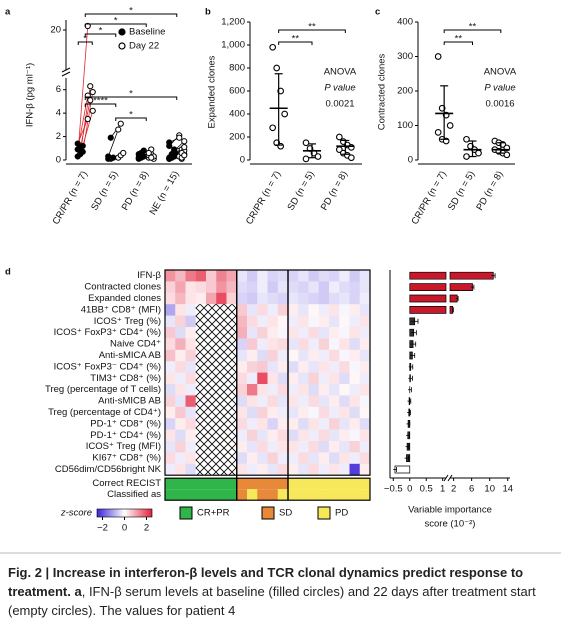 The image size is (561, 633). I want to click on row-label: Treg (percentage of CD4⁺), so click(104, 412).